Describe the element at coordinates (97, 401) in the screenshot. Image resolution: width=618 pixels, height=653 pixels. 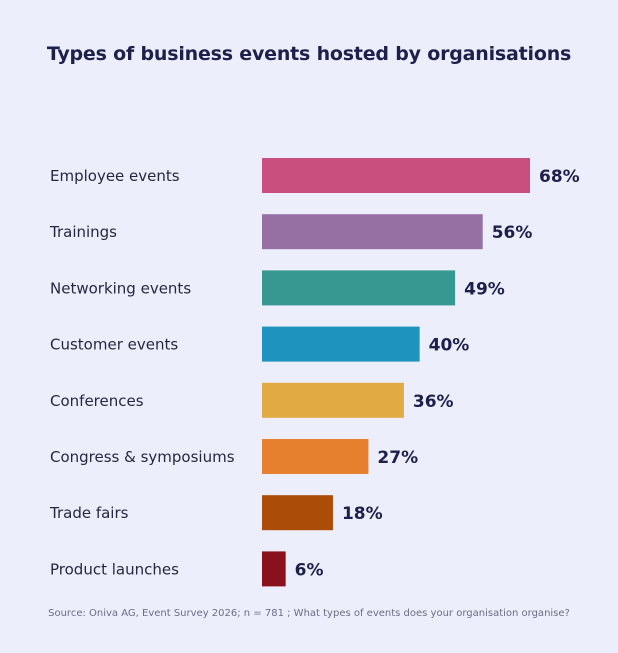
I see `category-label: Conferences` at that location.